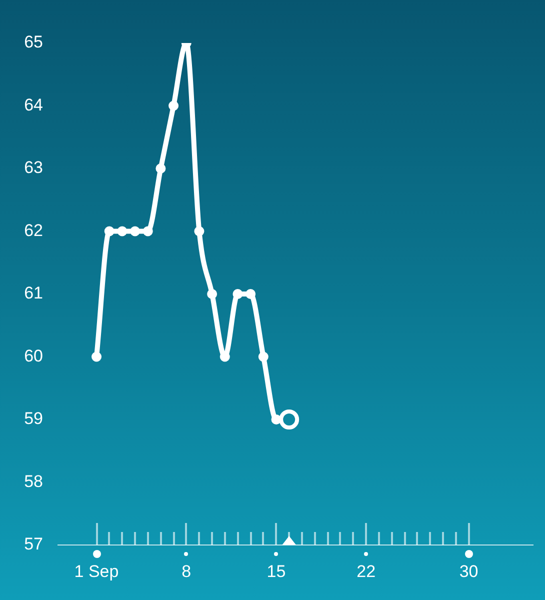 This screenshot has height=600, width=545. Describe the element at coordinates (33, 293) in the screenshot. I see `y-tick-label: 61` at that location.